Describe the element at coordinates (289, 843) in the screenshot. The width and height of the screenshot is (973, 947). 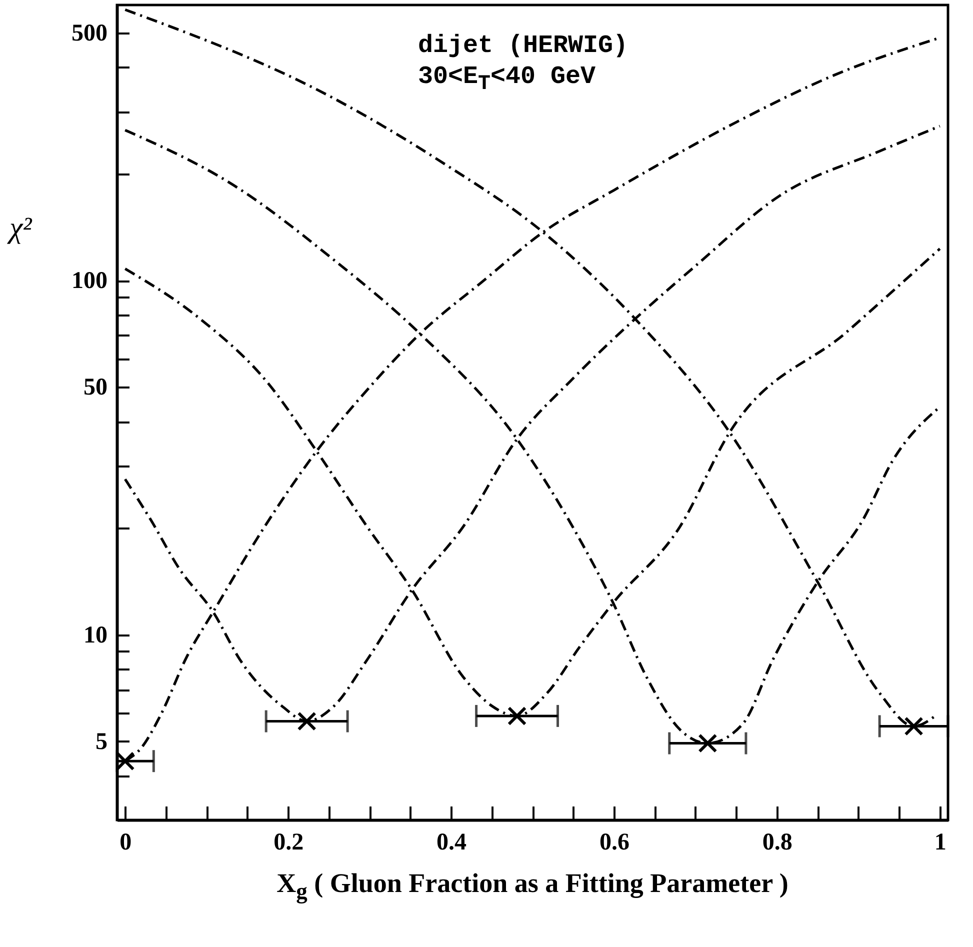
I see `x-tick-label: 0.2` at that location.